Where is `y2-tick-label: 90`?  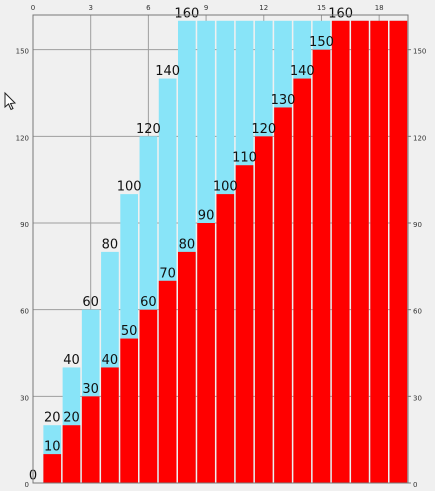 y2-tick-label: 90 is located at coordinates (417, 225).